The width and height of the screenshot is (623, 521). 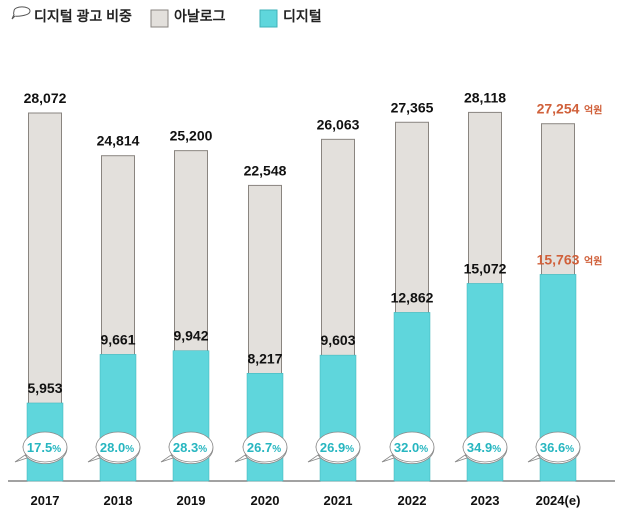 What do you see at coordinates (159, 18) in the screenshot?
I see `legend-analog-swatch-icon` at bounding box center [159, 18].